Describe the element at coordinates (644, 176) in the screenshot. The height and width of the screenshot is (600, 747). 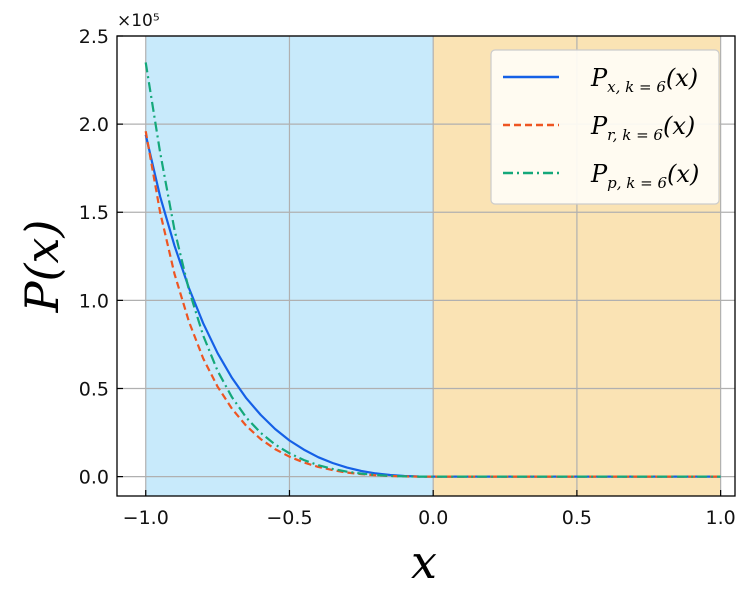
I see `legend-label-2: Pp, k = 6(x)` at that location.